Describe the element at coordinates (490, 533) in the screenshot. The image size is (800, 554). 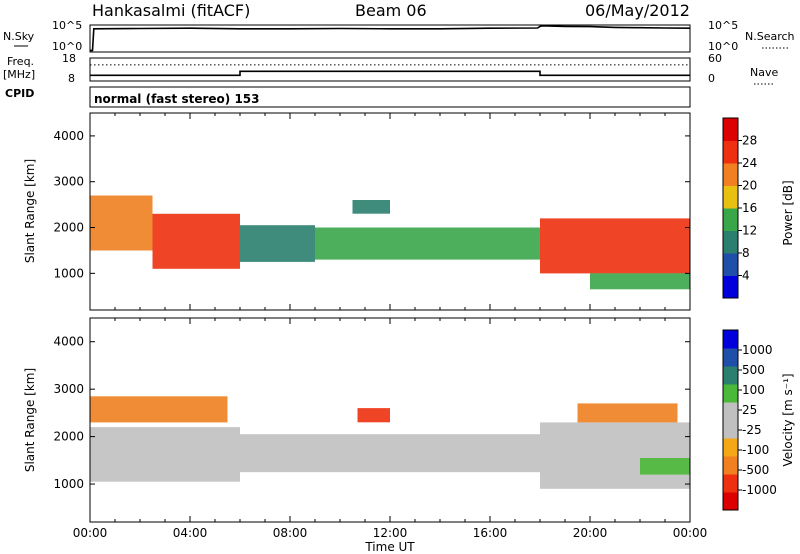
I see `xtick-label: 16:00` at that location.